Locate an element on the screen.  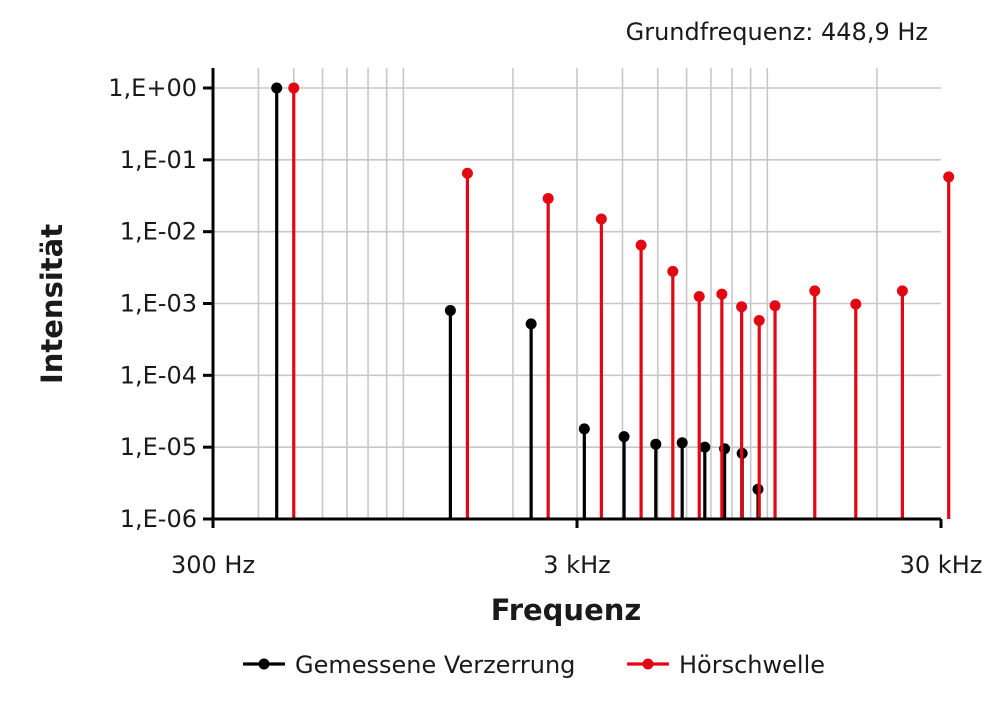
x-tick-label: 30 kHz is located at coordinates (941, 565).